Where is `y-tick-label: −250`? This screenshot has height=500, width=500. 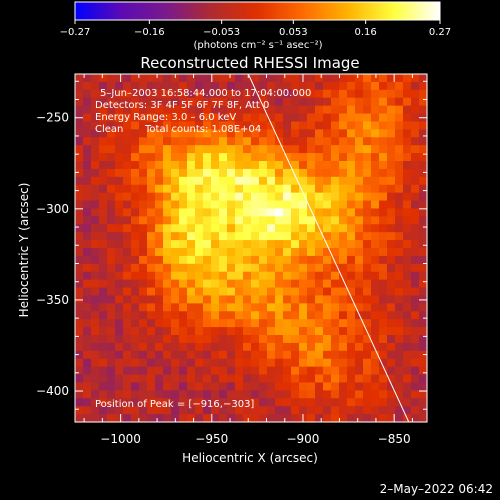 y-tick-label: −250 is located at coordinates (52, 118).